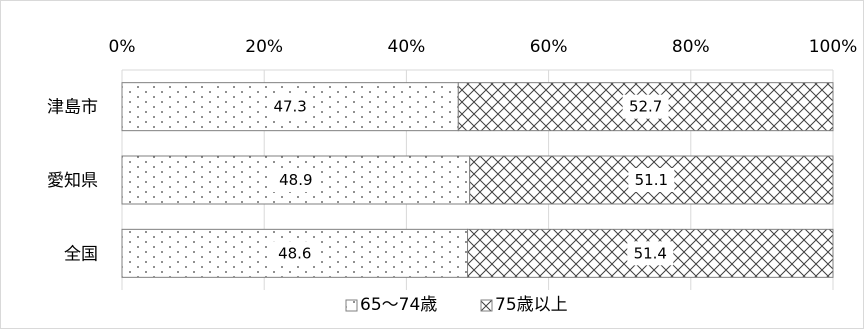 Image resolution: width=864 pixels, height=329 pixels. Describe the element at coordinates (691, 47) in the screenshot. I see `x-tick-label: 80%` at that location.